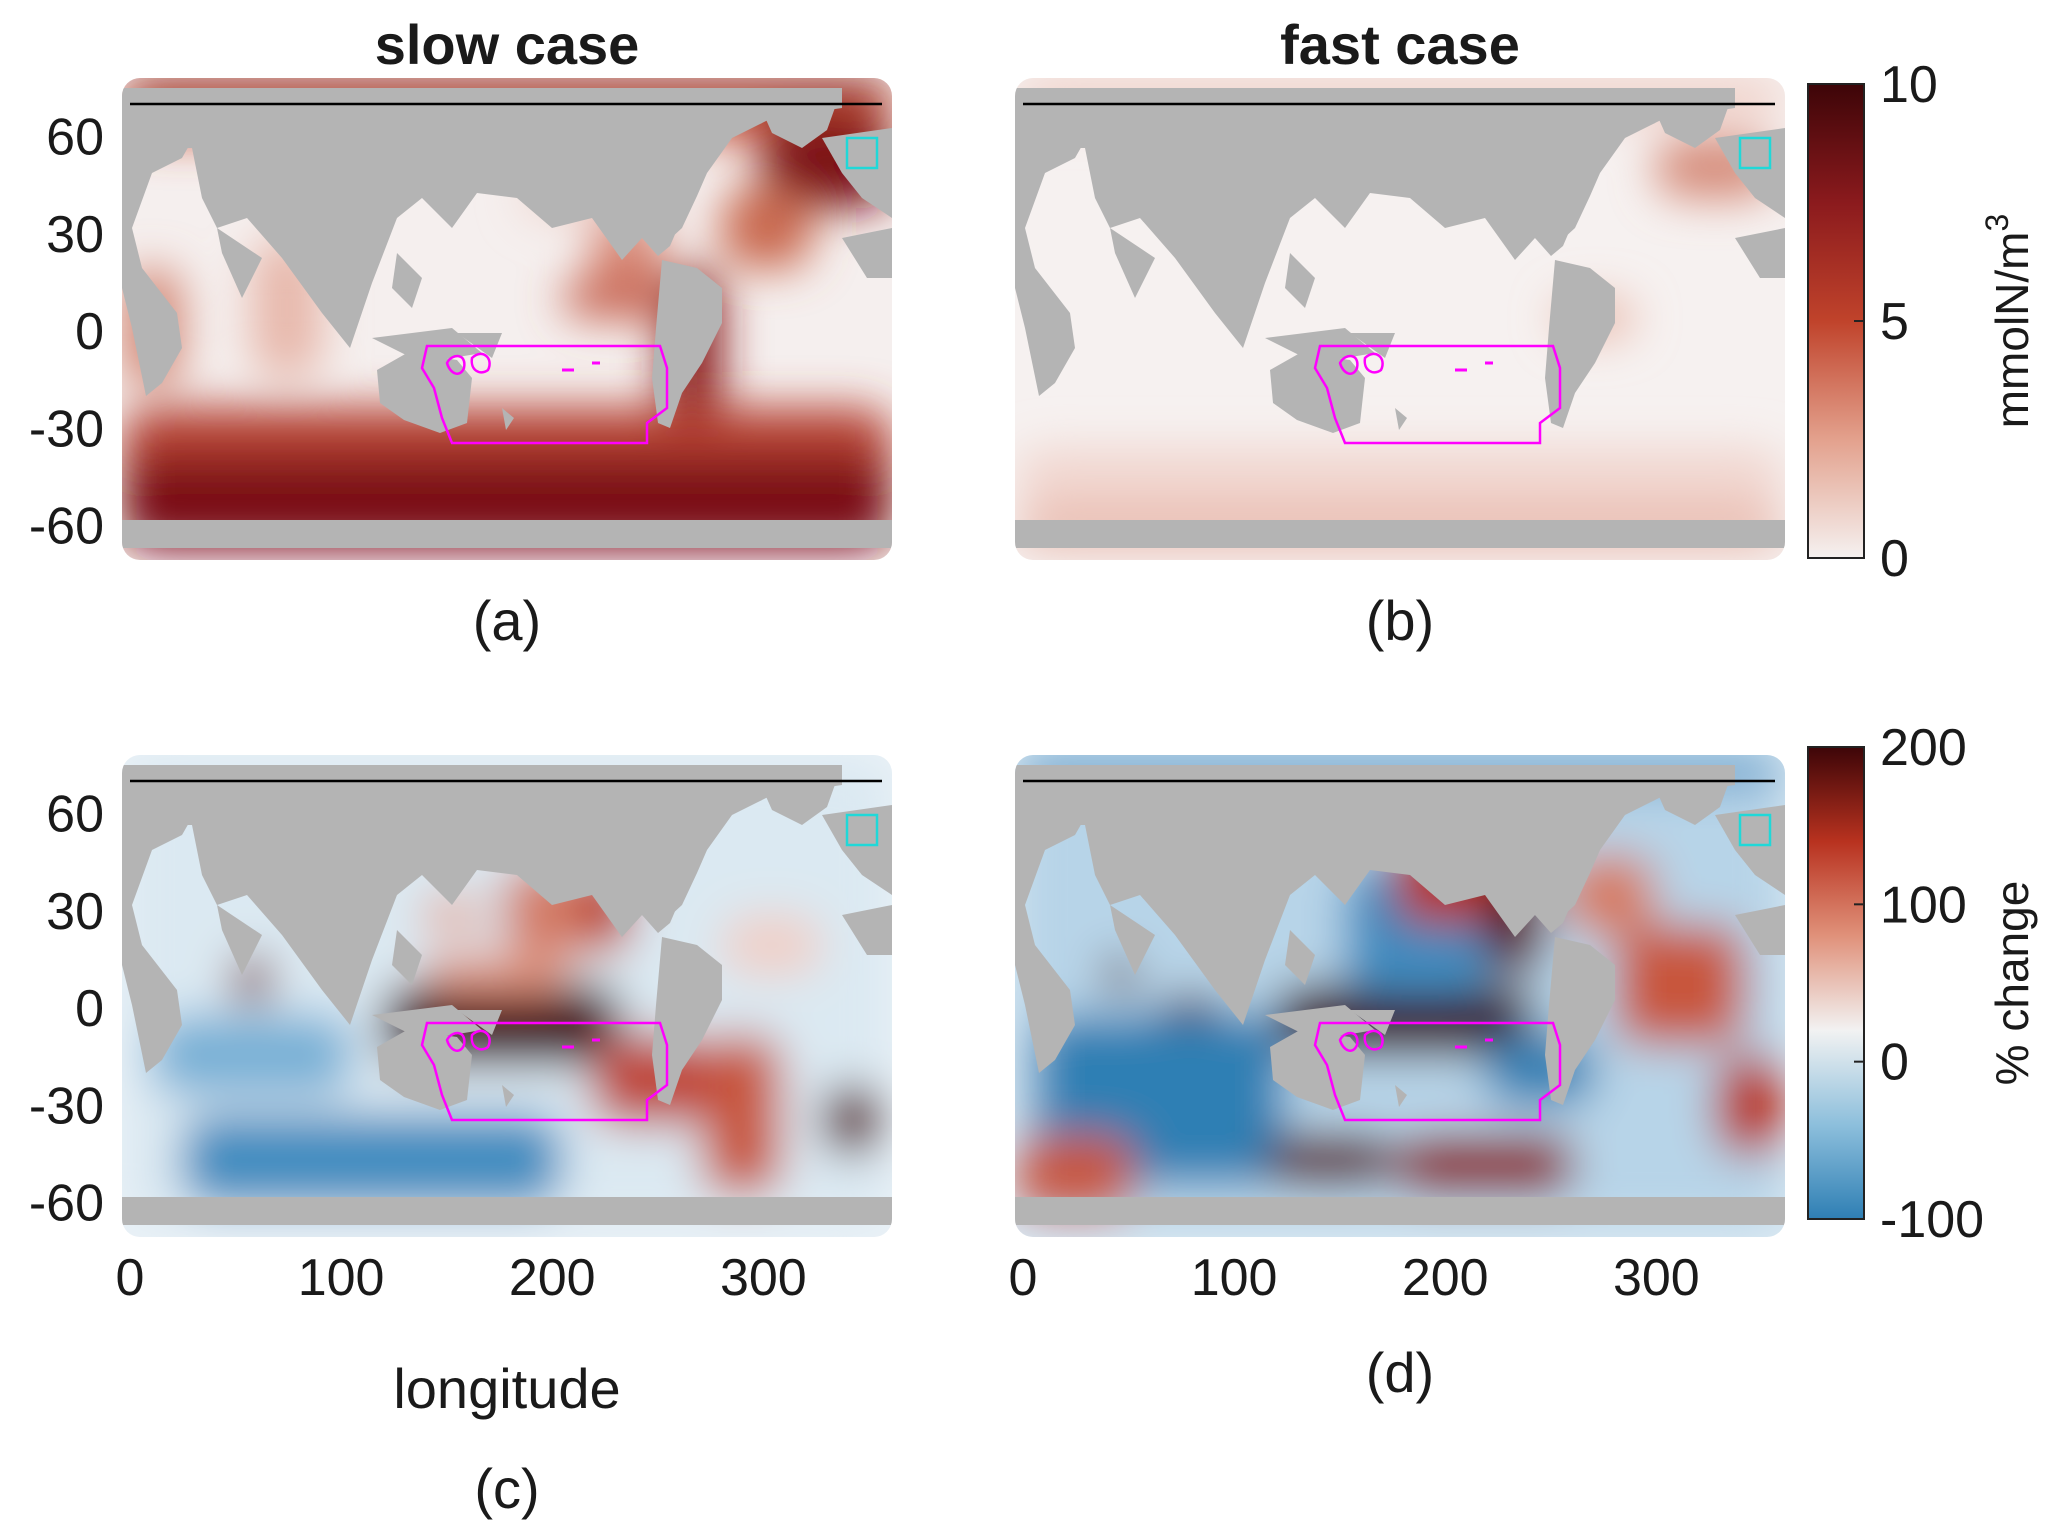  What do you see at coordinates (2012, 983) in the screenshot?
I see `colorbar-label: % change` at bounding box center [2012, 983].